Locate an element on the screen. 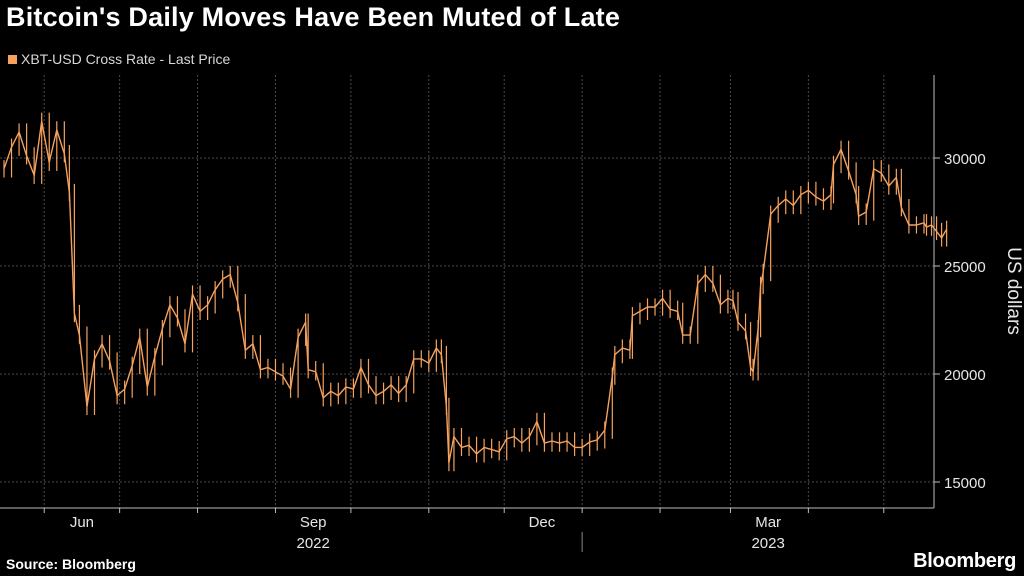  y-tick-label: 30000 is located at coordinates (965, 159).